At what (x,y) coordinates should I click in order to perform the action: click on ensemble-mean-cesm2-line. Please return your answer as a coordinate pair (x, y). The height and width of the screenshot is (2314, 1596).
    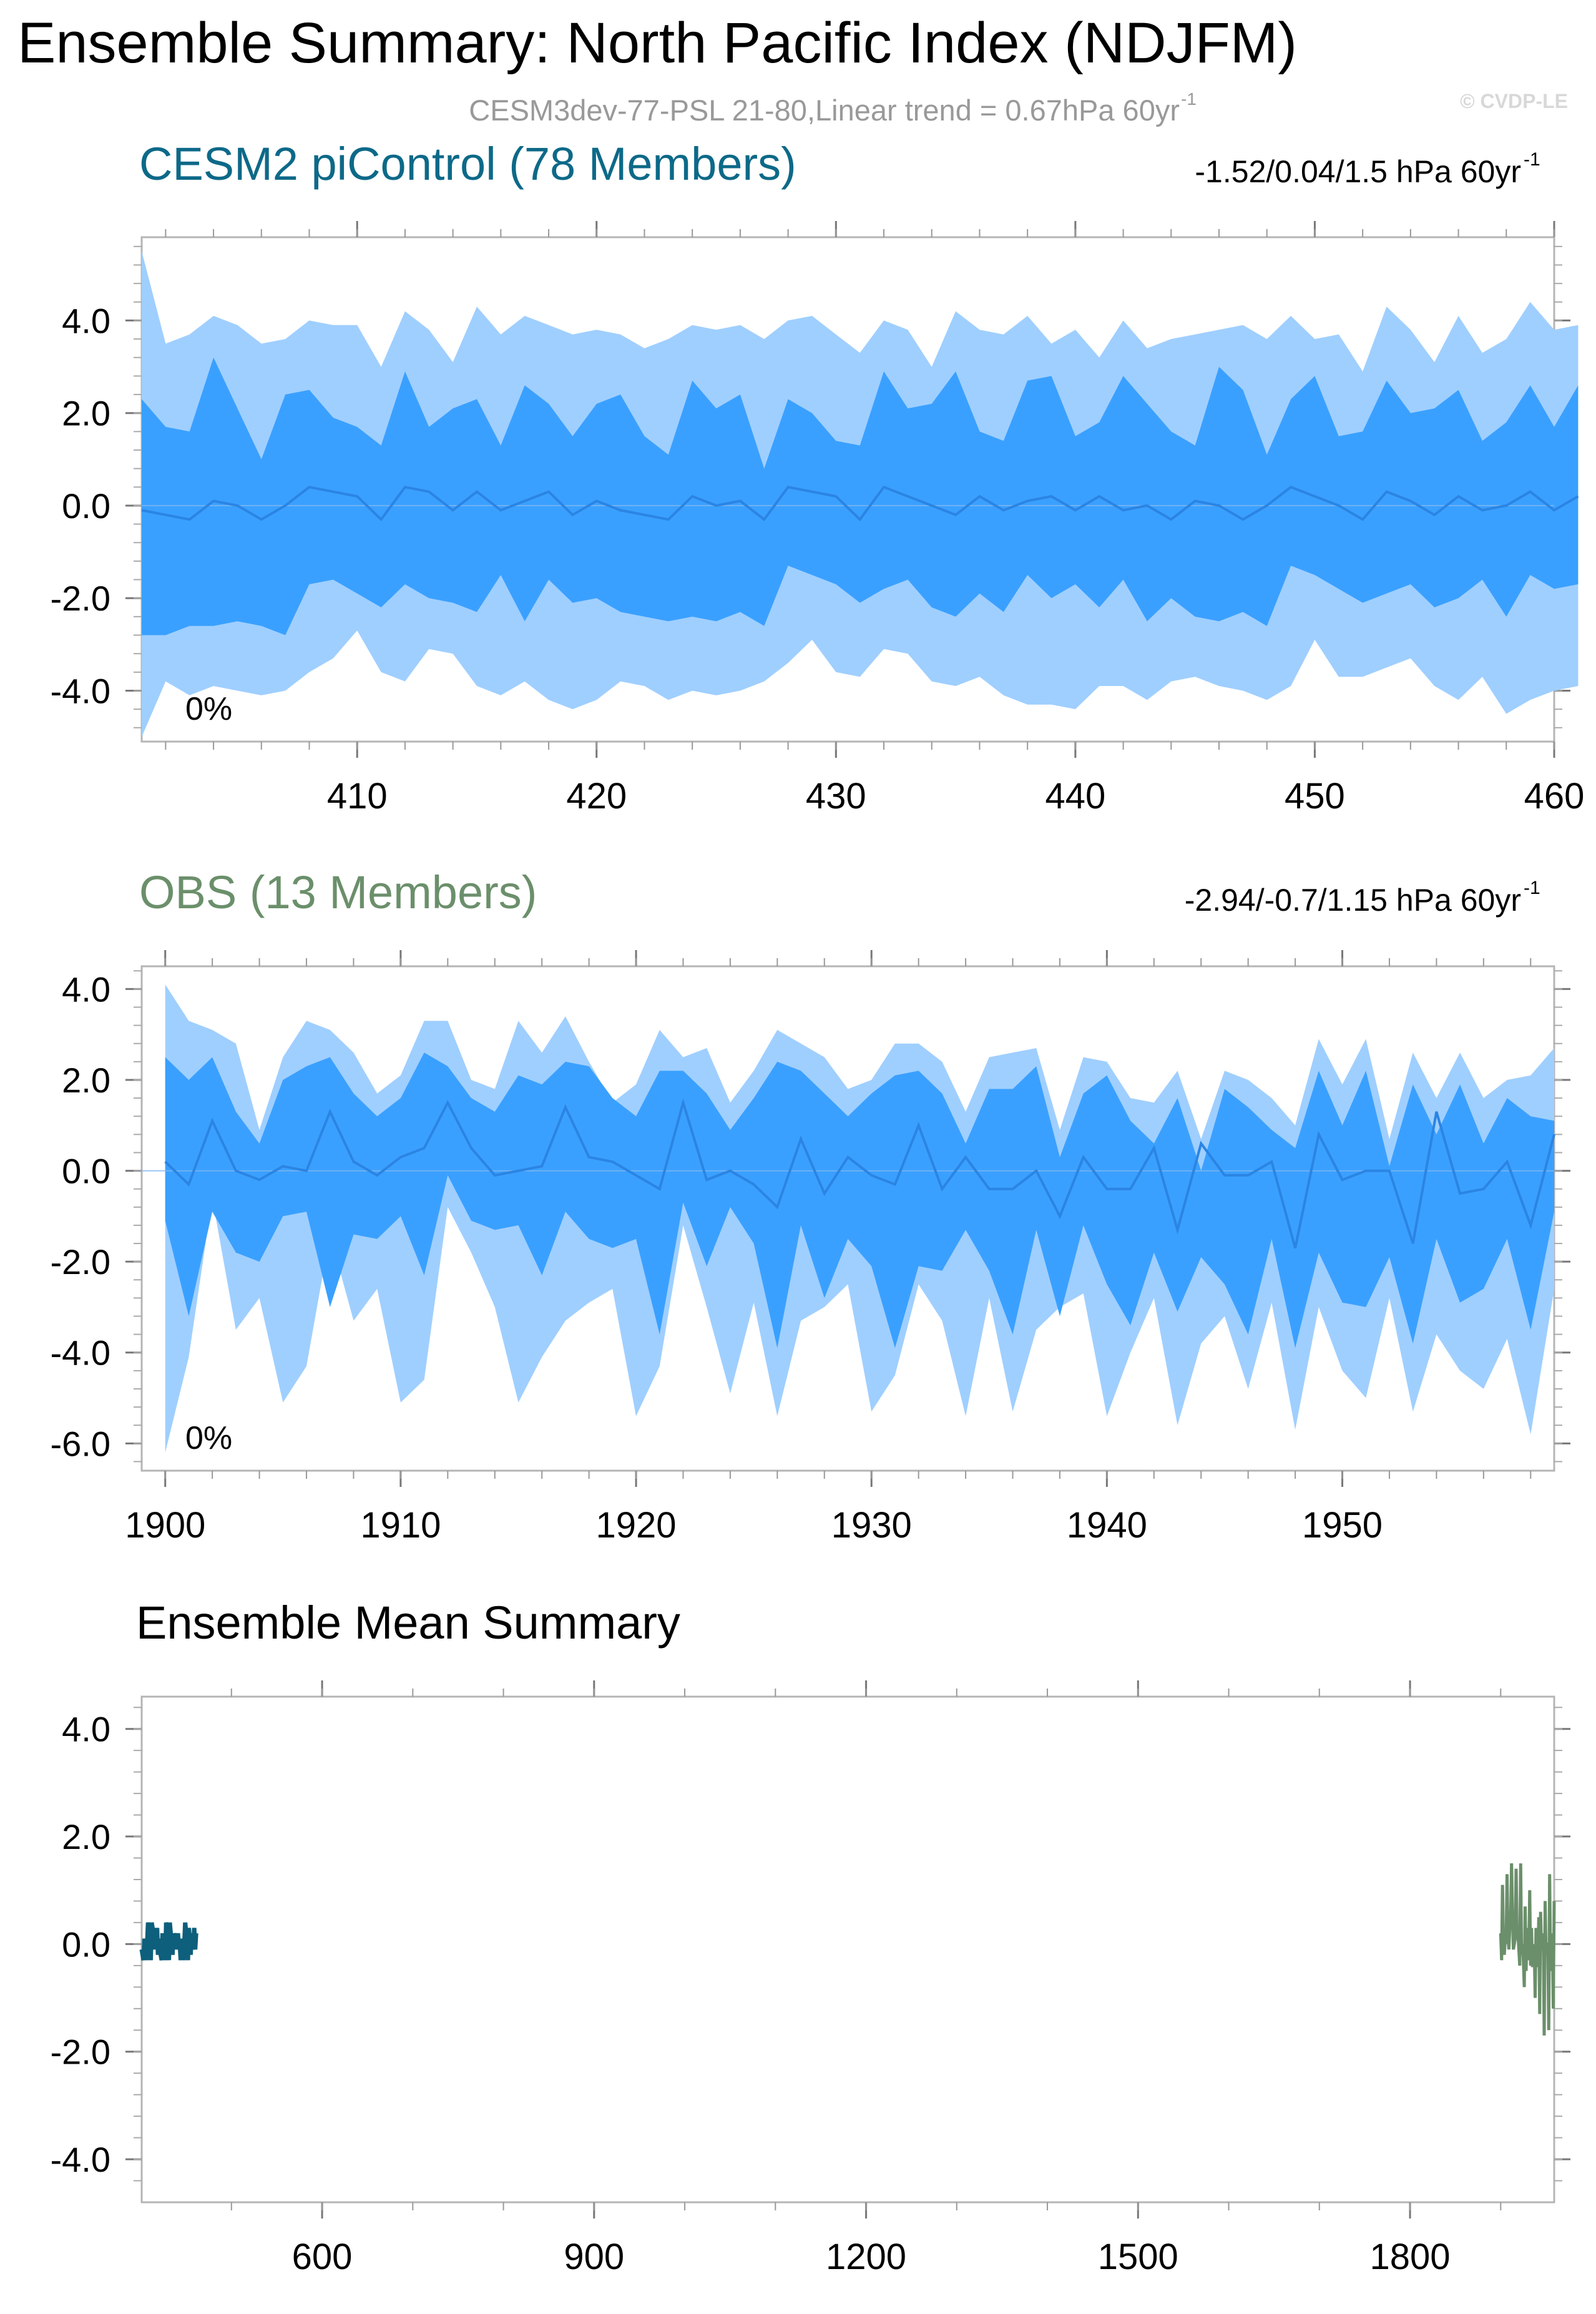
    Looking at the image, I should click on (168, 1941).